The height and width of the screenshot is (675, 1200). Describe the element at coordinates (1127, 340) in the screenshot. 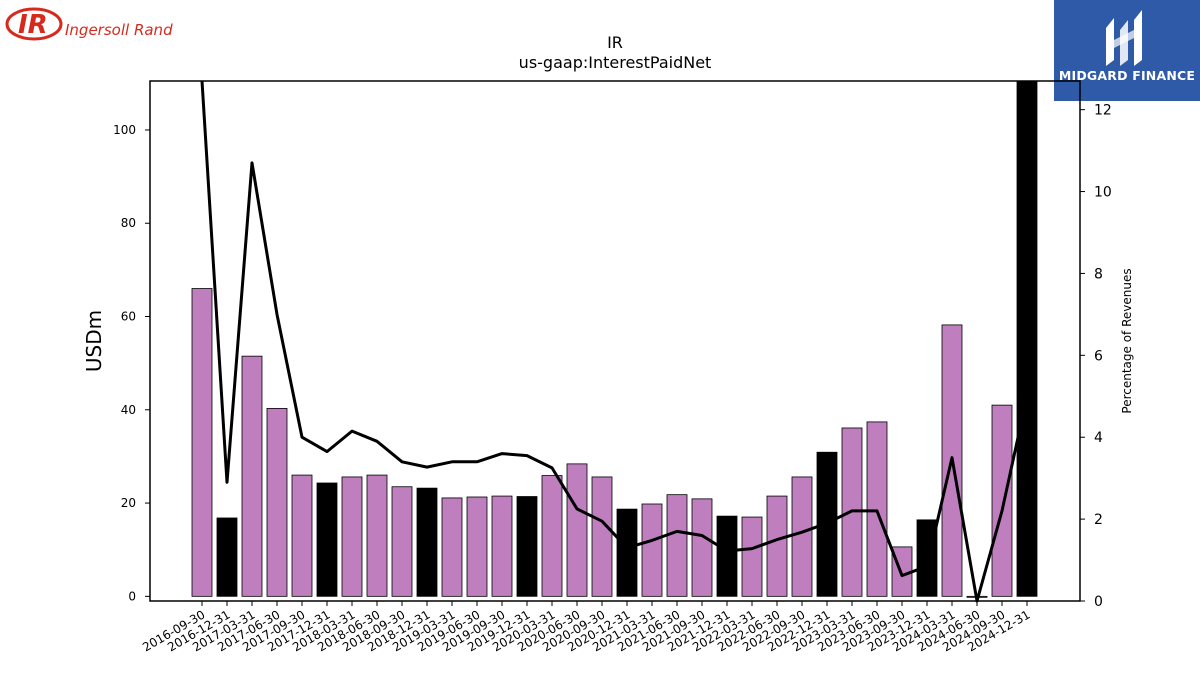

I see `y-axis-right-label: Percentage of Revenues` at that location.